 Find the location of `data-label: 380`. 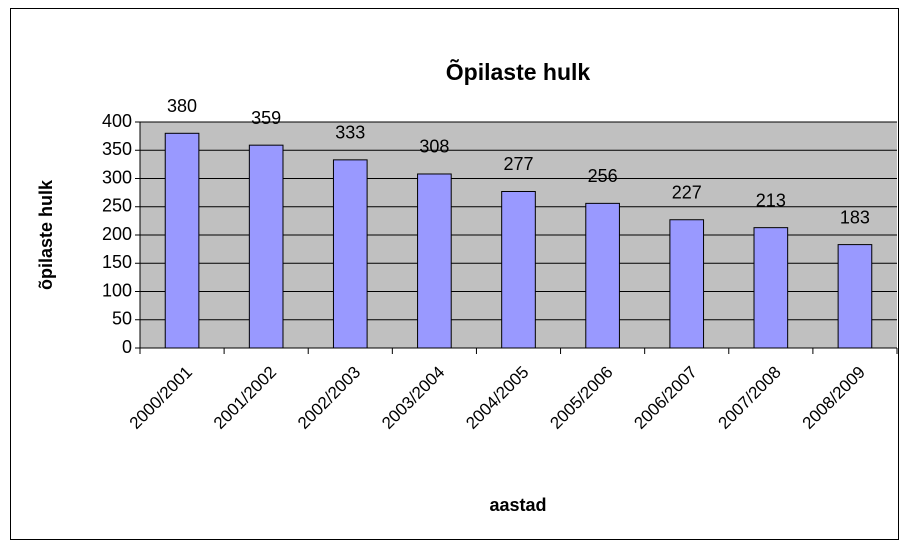

data-label: 380 is located at coordinates (182, 106).